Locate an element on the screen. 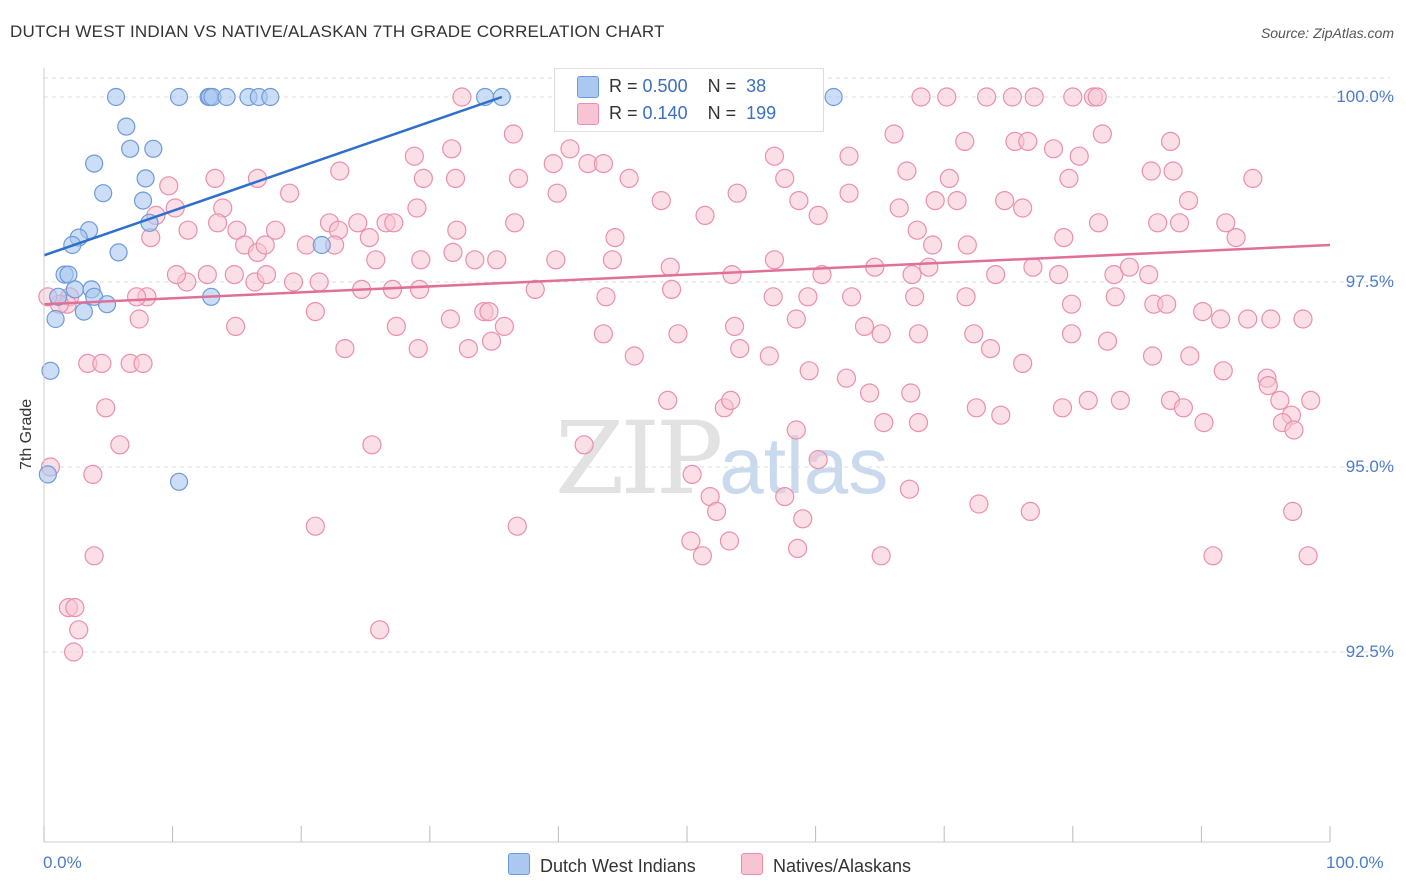  legend-n-value: 38 is located at coordinates (756, 86).